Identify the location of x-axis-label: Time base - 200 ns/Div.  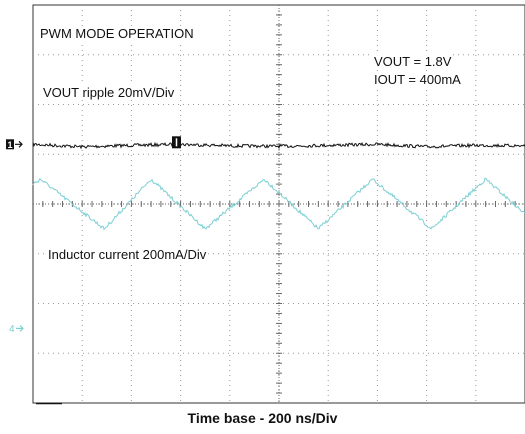
(262, 418).